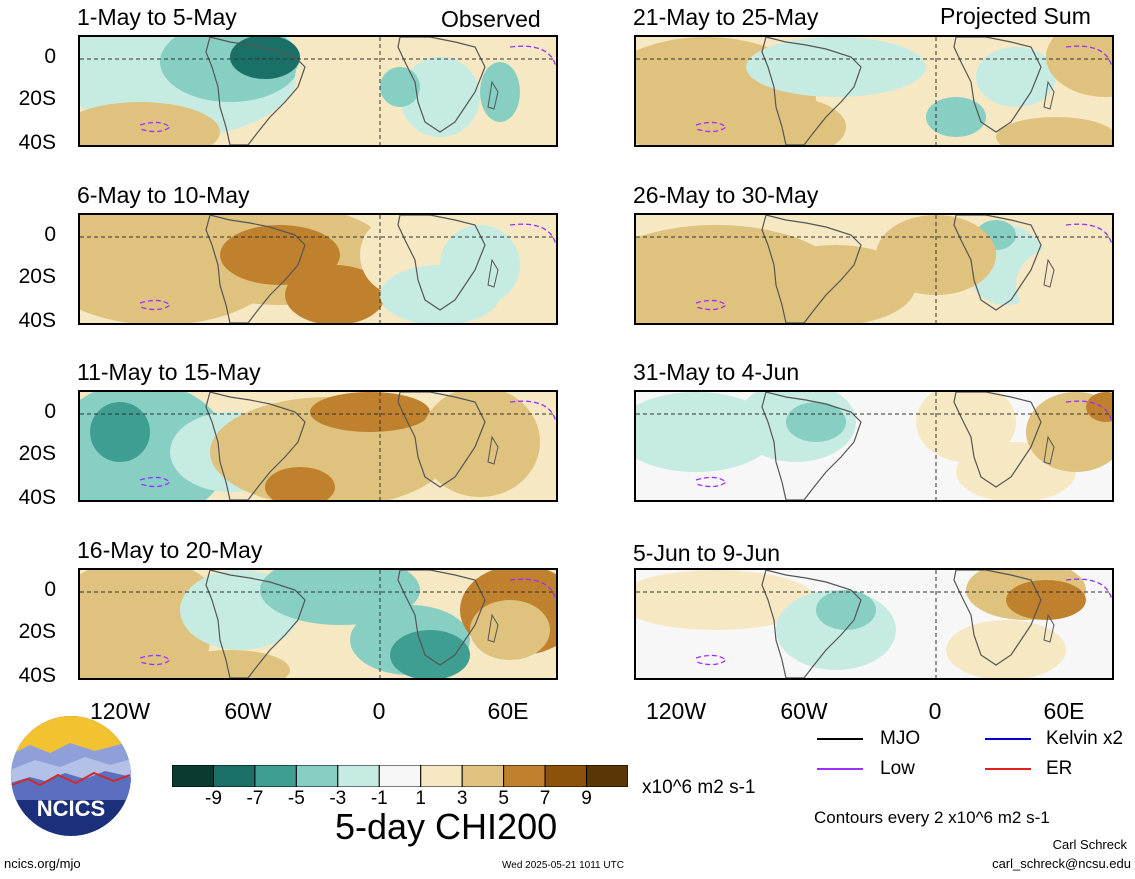 This screenshot has height=879, width=1135. Describe the element at coordinates (840, 769) in the screenshot. I see `legend-low-swatch` at that location.